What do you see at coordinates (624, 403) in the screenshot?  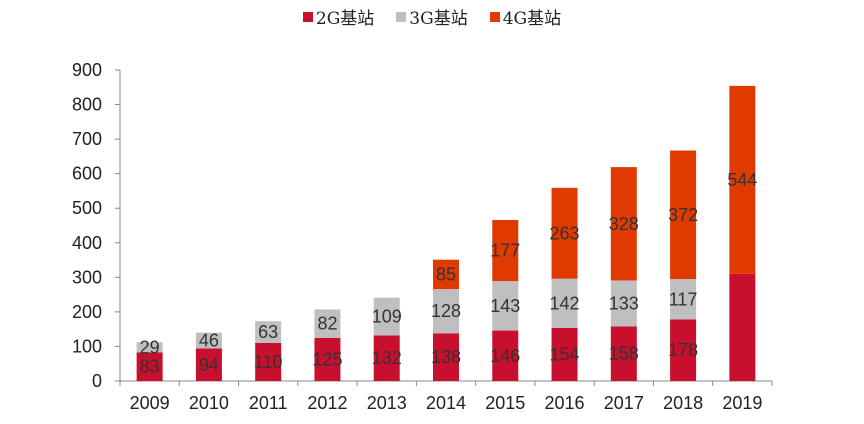 I see `x-tick-label: 2017` at bounding box center [624, 403].